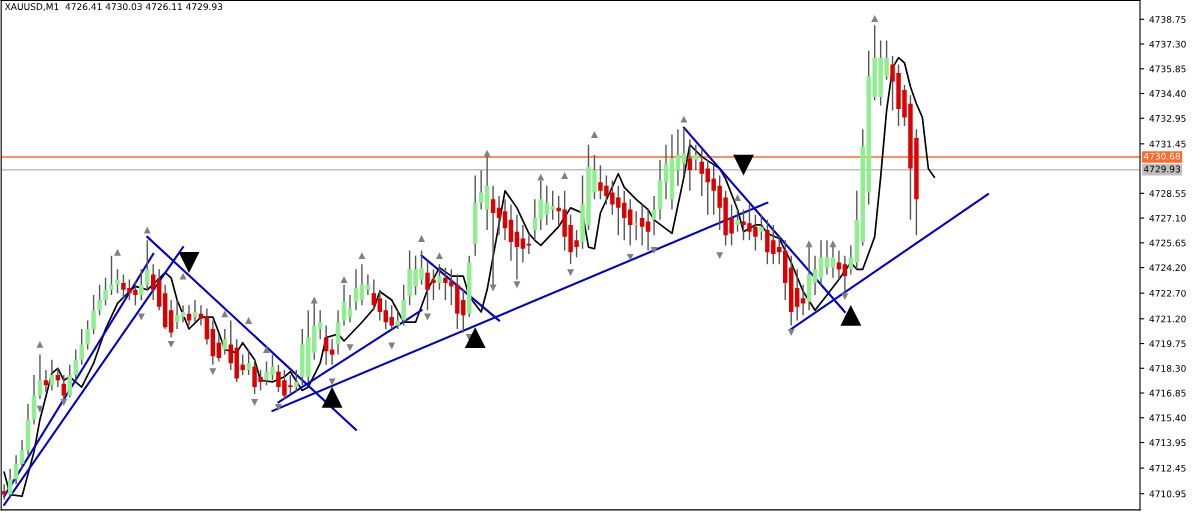 This screenshot has width=1200, height=513. I want to click on y-tick-label: 4734.40, so click(1167, 94).